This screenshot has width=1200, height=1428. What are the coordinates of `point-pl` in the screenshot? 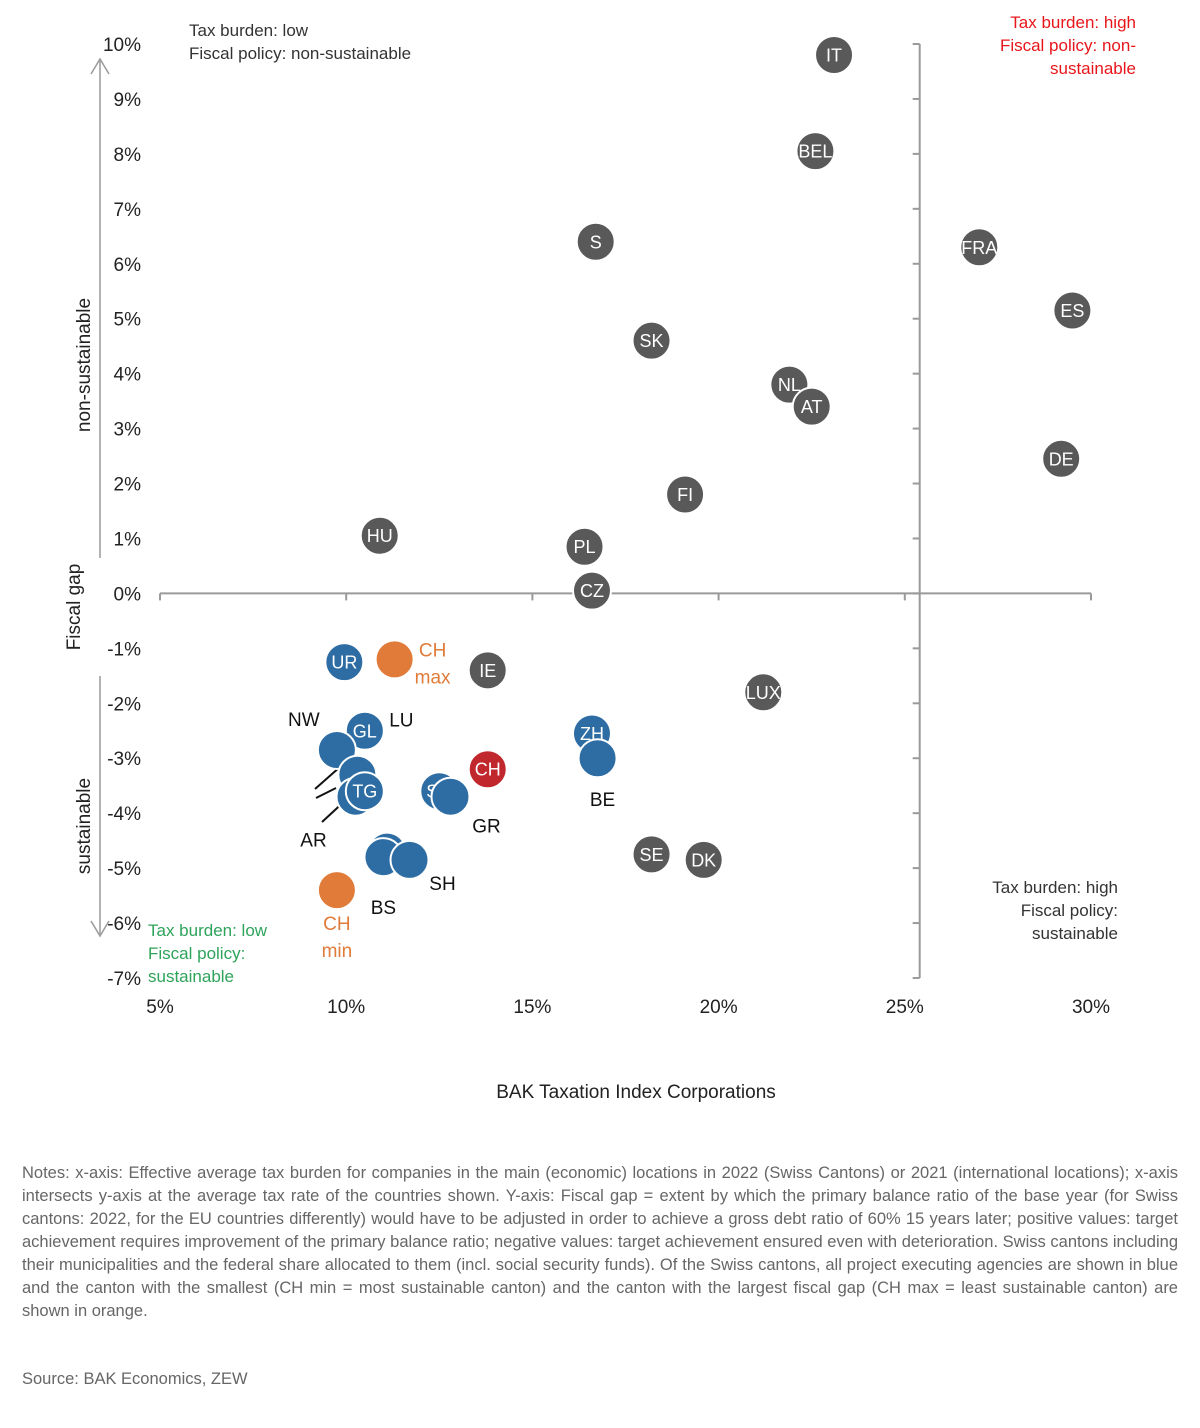 It's located at (584, 546).